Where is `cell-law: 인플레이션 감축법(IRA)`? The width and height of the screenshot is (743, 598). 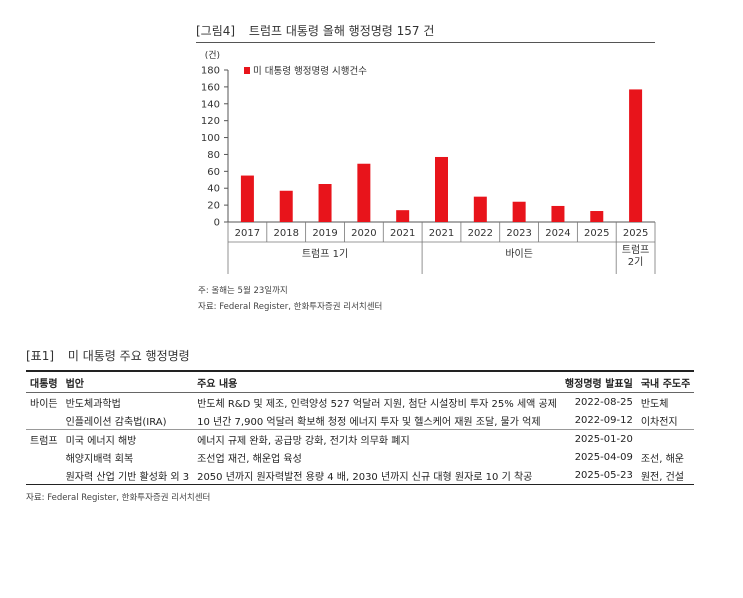 cell-law: 인플레이션 감축법(IRA) is located at coordinates (127, 420).